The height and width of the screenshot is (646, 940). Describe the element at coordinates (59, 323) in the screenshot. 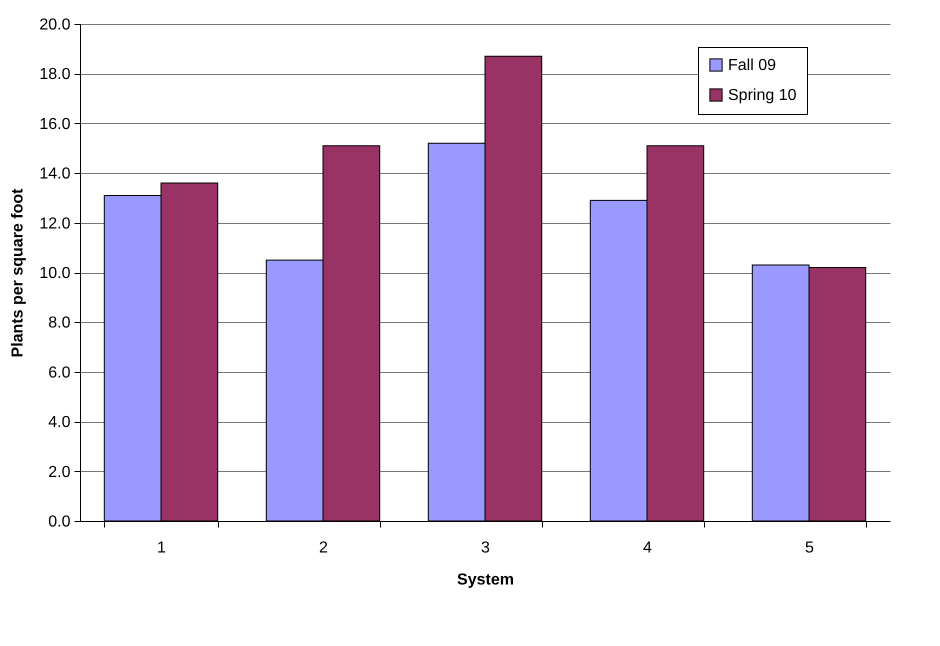

I see `y-tick-label: 8.0` at that location.